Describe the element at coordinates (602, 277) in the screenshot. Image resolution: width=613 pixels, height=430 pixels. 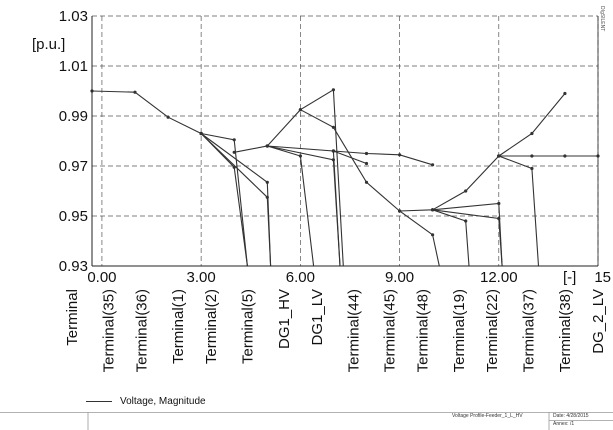
I see `x-tick-label: 15` at that location.